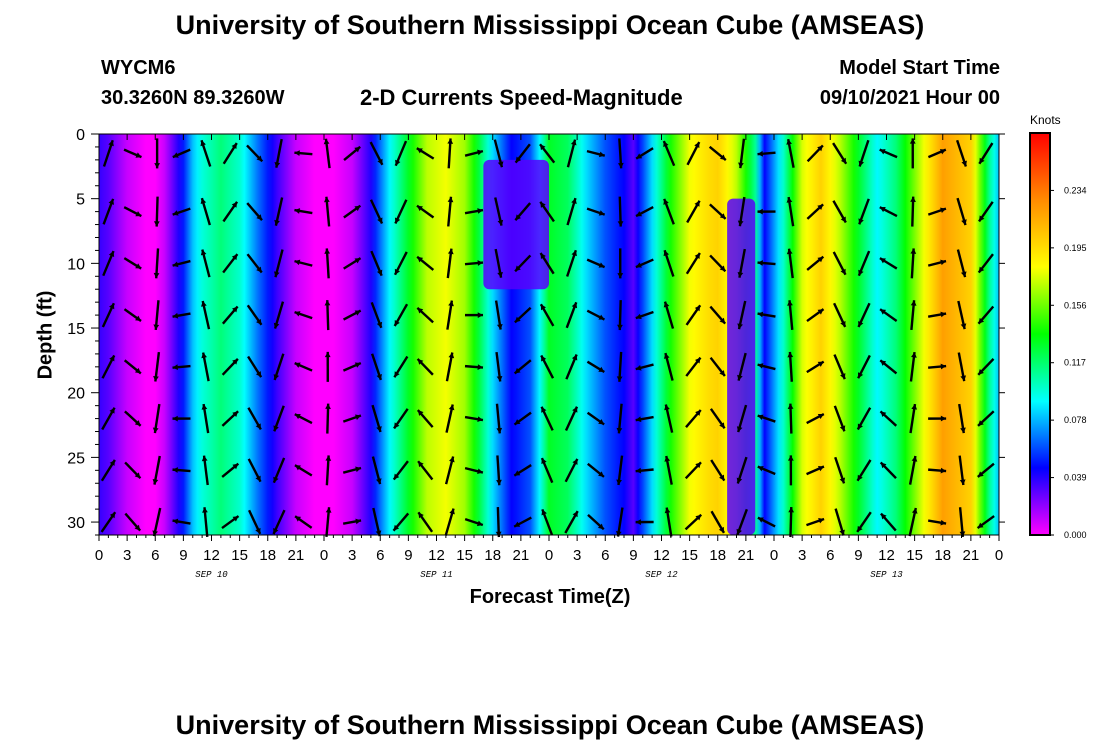 Image resolution: width=1100 pixels, height=750 pixels. I want to click on x-tick-label: 15, so click(239, 555).